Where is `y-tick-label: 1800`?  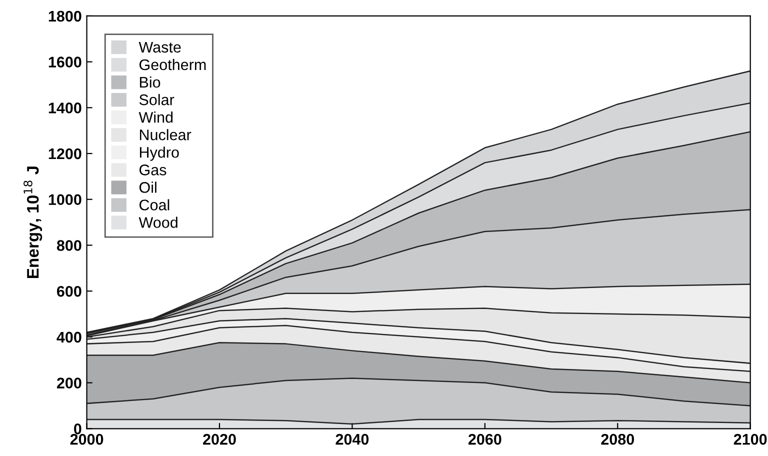 y-tick-label: 1800 is located at coordinates (65, 16).